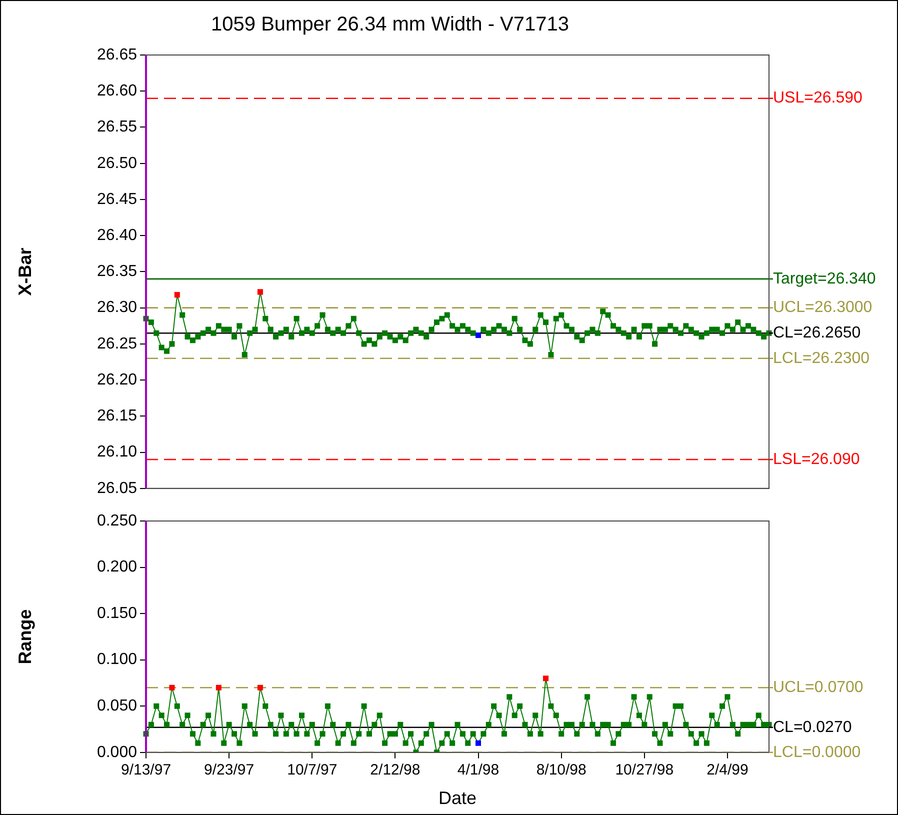 This screenshot has height=815, width=898. I want to click on y-tick-label: 26.40, so click(117, 235).